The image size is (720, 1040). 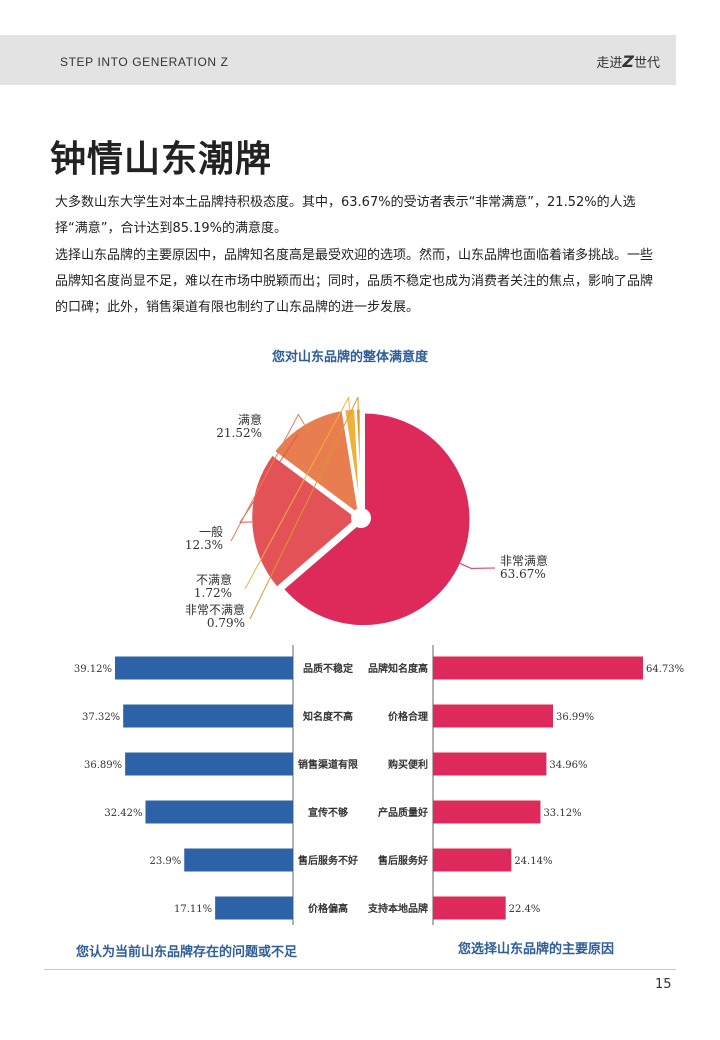 I want to click on reasons-category-label: 购买便利, so click(x=408, y=764).